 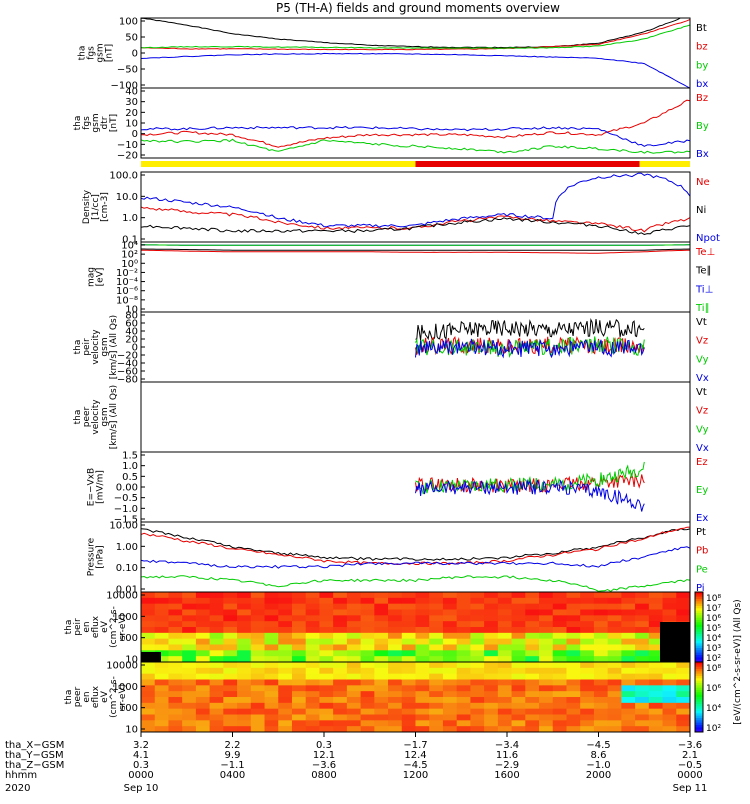 I want to click on colorbar-tick: 10⁷, so click(x=713, y=609).